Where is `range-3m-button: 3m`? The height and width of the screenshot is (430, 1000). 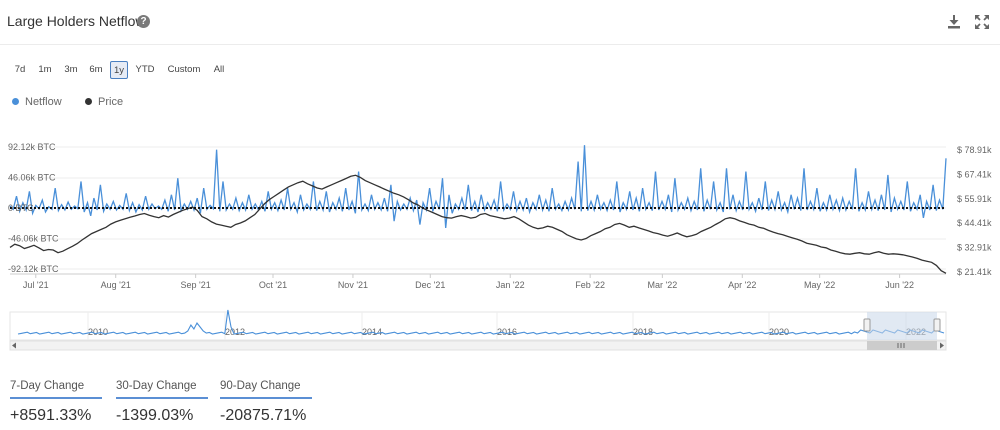
range-3m-button: 3m is located at coordinates (71, 69).